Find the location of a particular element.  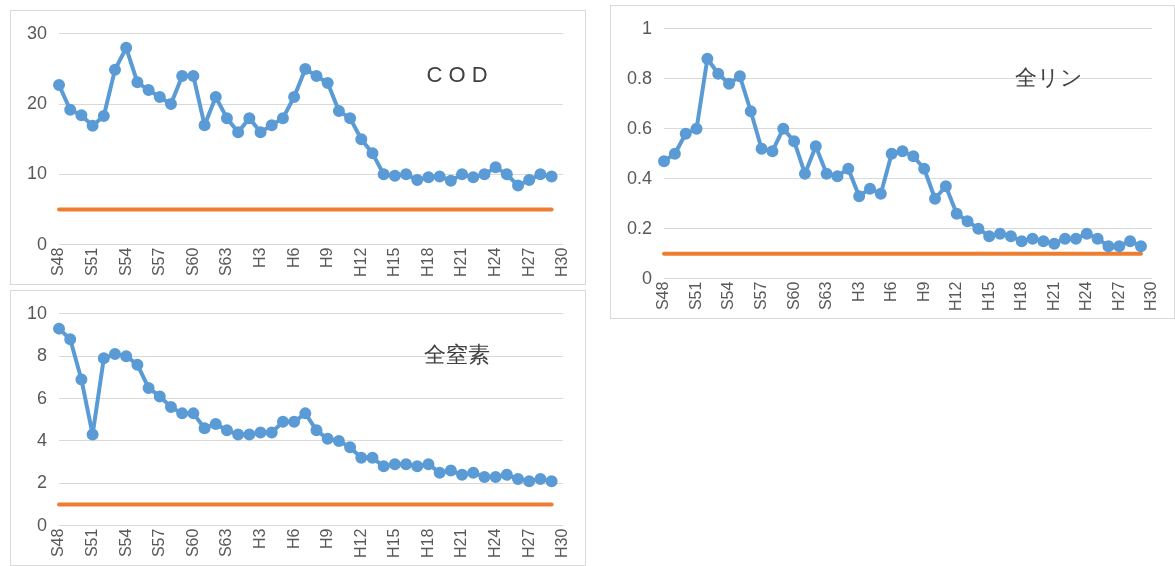

y-tick-label: 0.4 is located at coordinates (639, 177).